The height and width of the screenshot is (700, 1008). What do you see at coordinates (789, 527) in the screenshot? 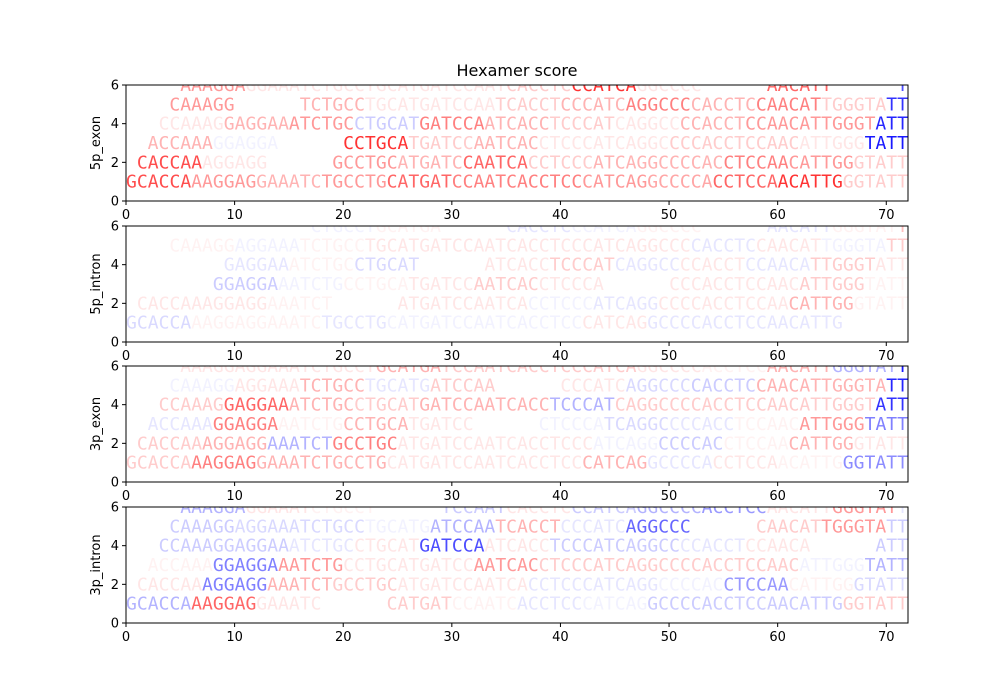
I see `hexamer-mark: CAACAT` at bounding box center [789, 527].